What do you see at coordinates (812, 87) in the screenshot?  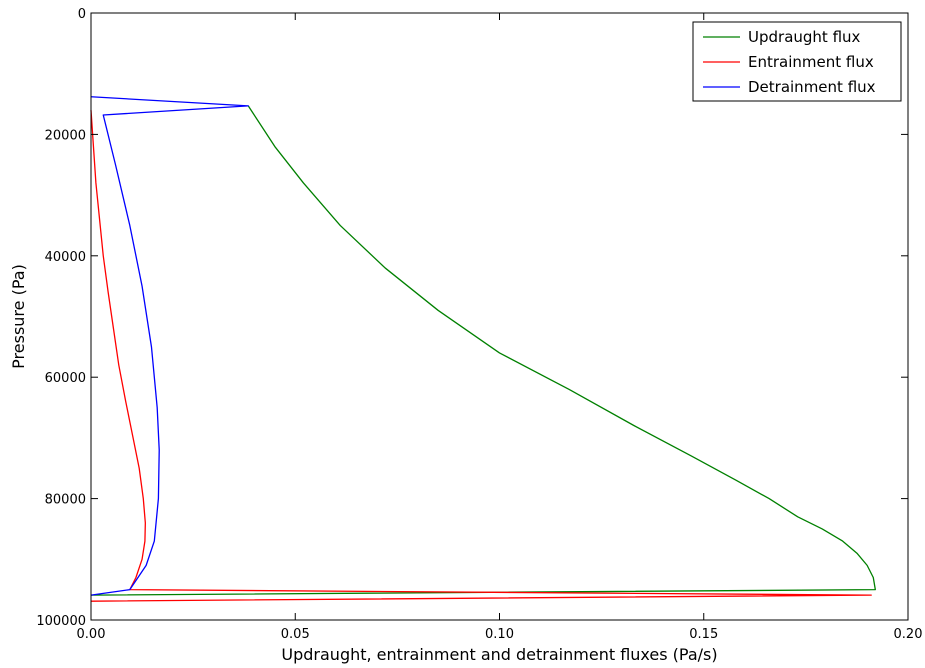 I see `legend-label-detrainment: Detrainment flux` at bounding box center [812, 87].